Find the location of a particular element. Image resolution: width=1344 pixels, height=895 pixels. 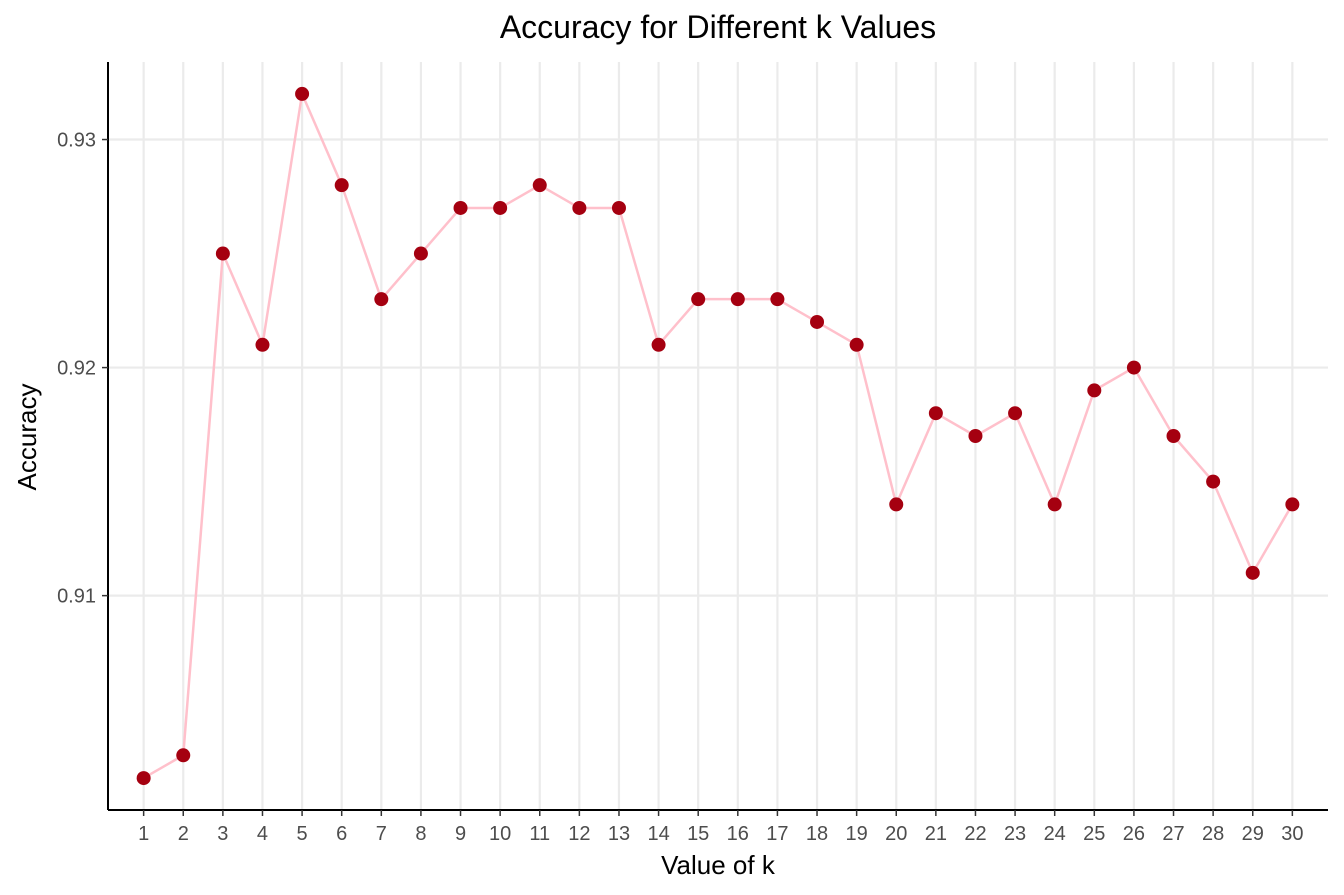

x-tick-label-30: 30 is located at coordinates (1292, 834).